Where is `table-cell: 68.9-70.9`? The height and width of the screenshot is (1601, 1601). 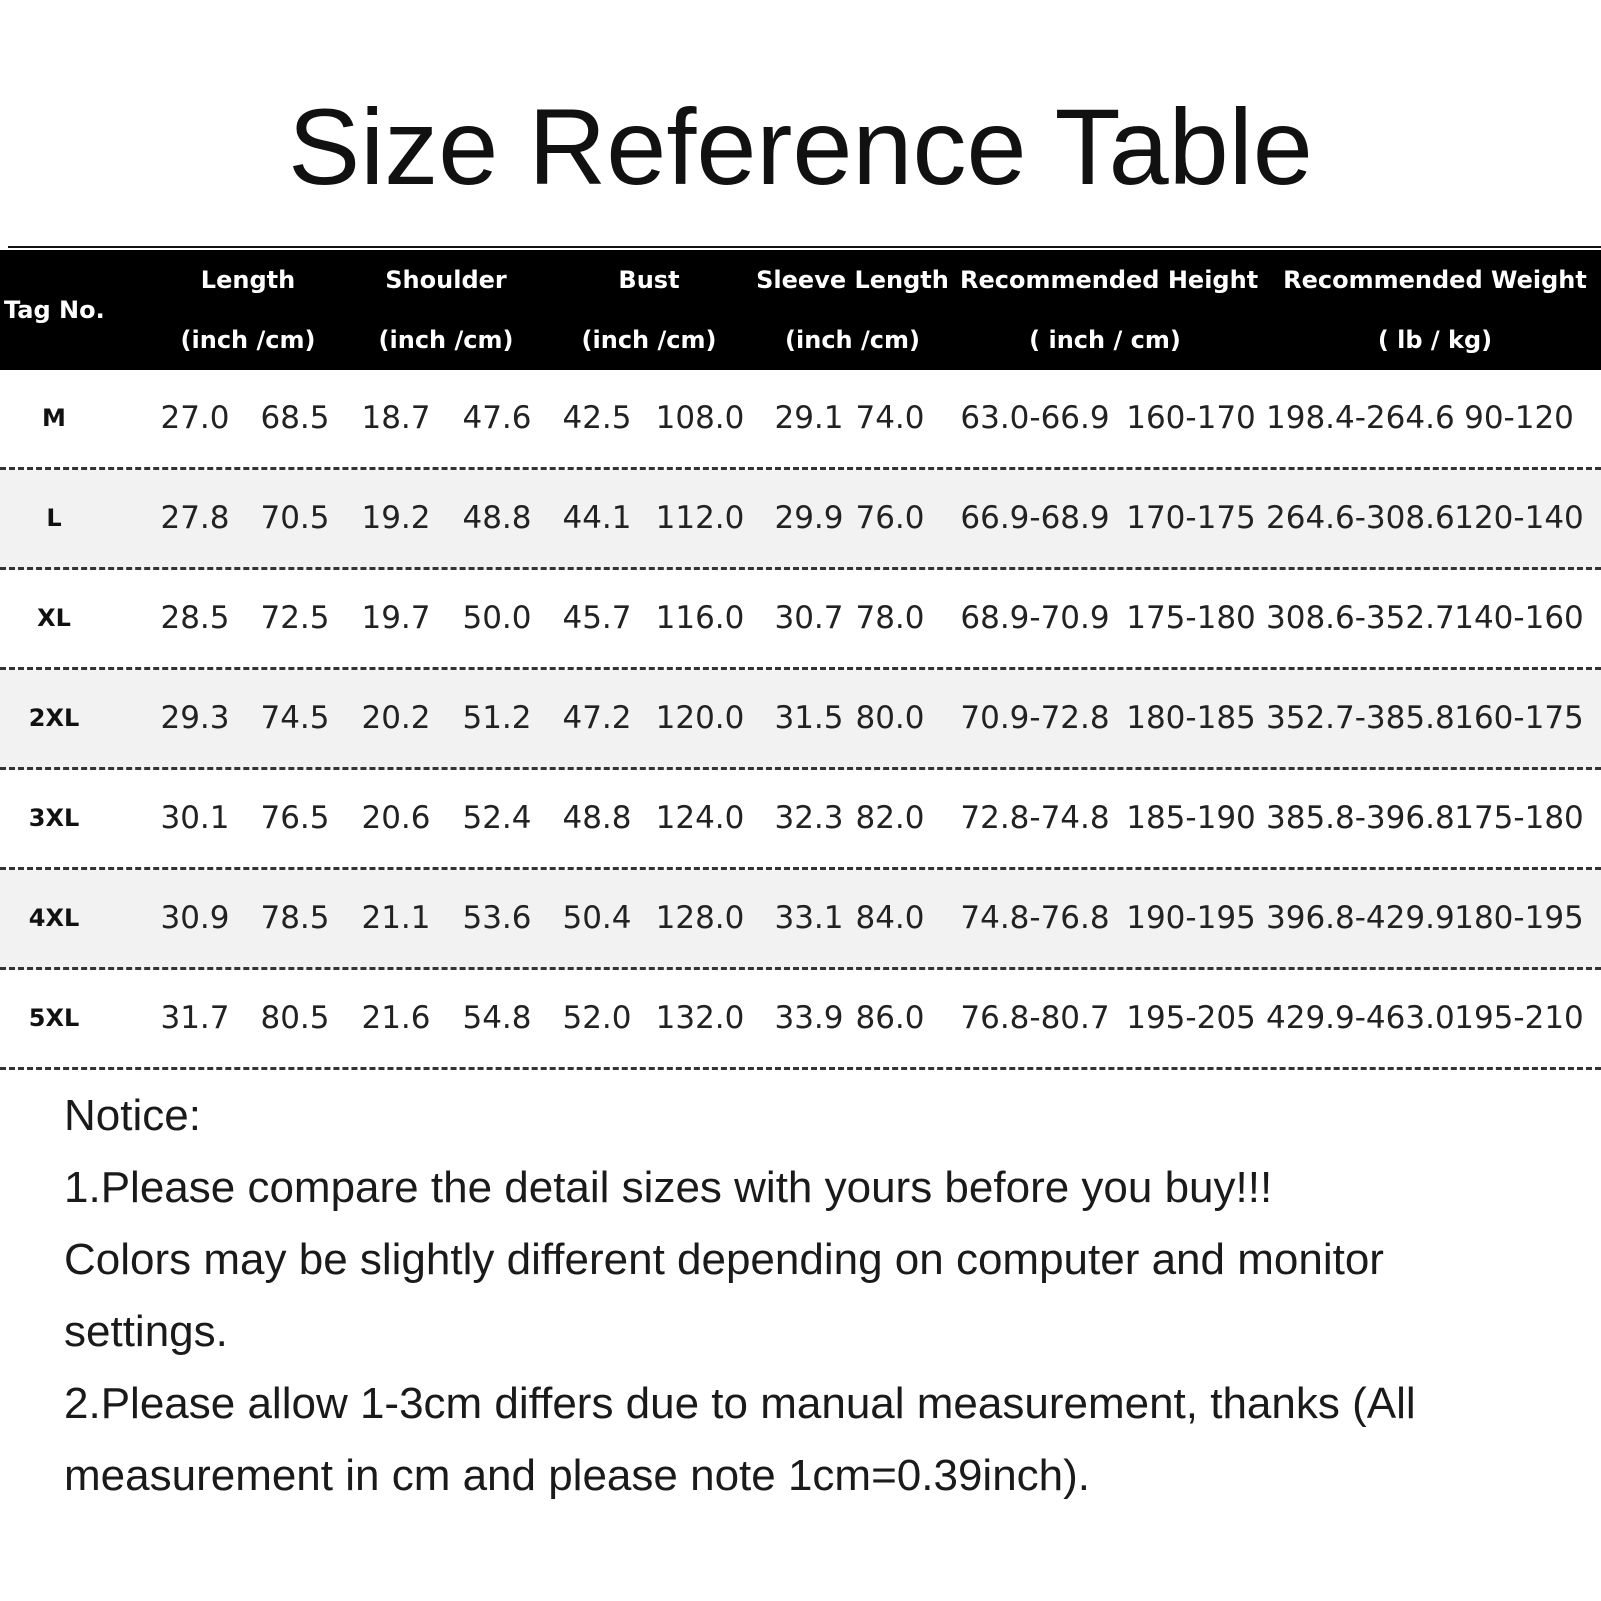
table-cell: 68.9-70.9 is located at coordinates (1035, 618).